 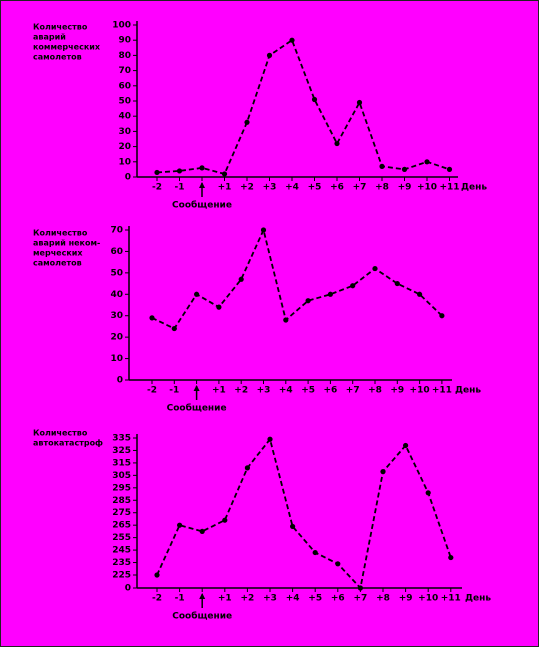 What do you see at coordinates (124, 56) in the screenshot?
I see `y-tick-label: 80` at bounding box center [124, 56].